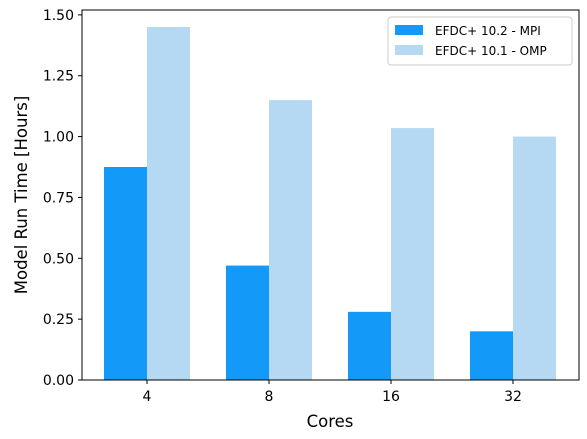 This screenshot has height=439, width=587. I want to click on y-tick-label: 0.25, so click(58, 320).